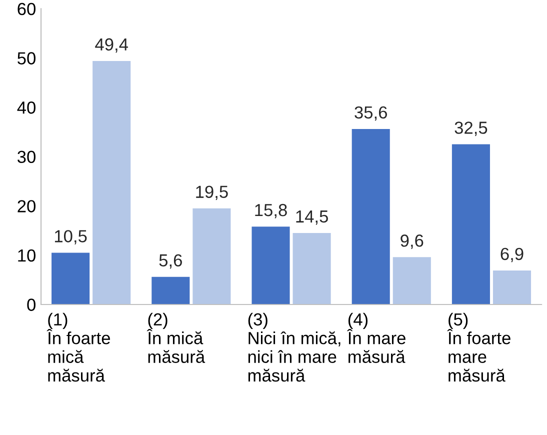 The height and width of the screenshot is (435, 547). I want to click on data-label: 15,8, so click(271, 211).